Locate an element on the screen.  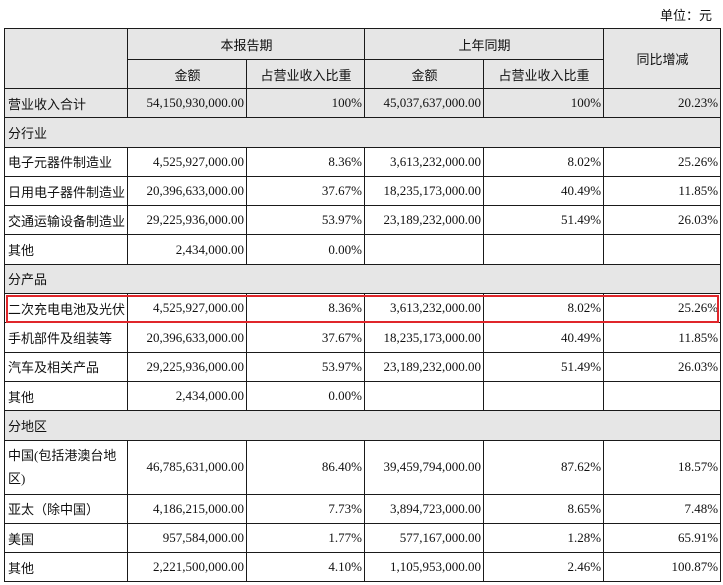
yoy-change: 18.57% is located at coordinates (662, 467).